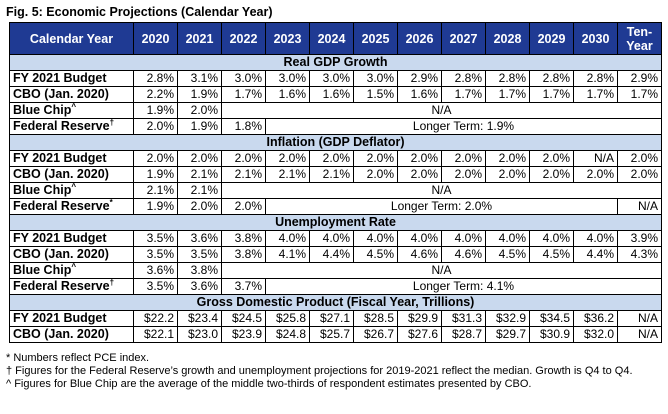 This screenshot has height=414, width=668. What do you see at coordinates (507, 38) in the screenshot?
I see `header-year: 2028` at bounding box center [507, 38].